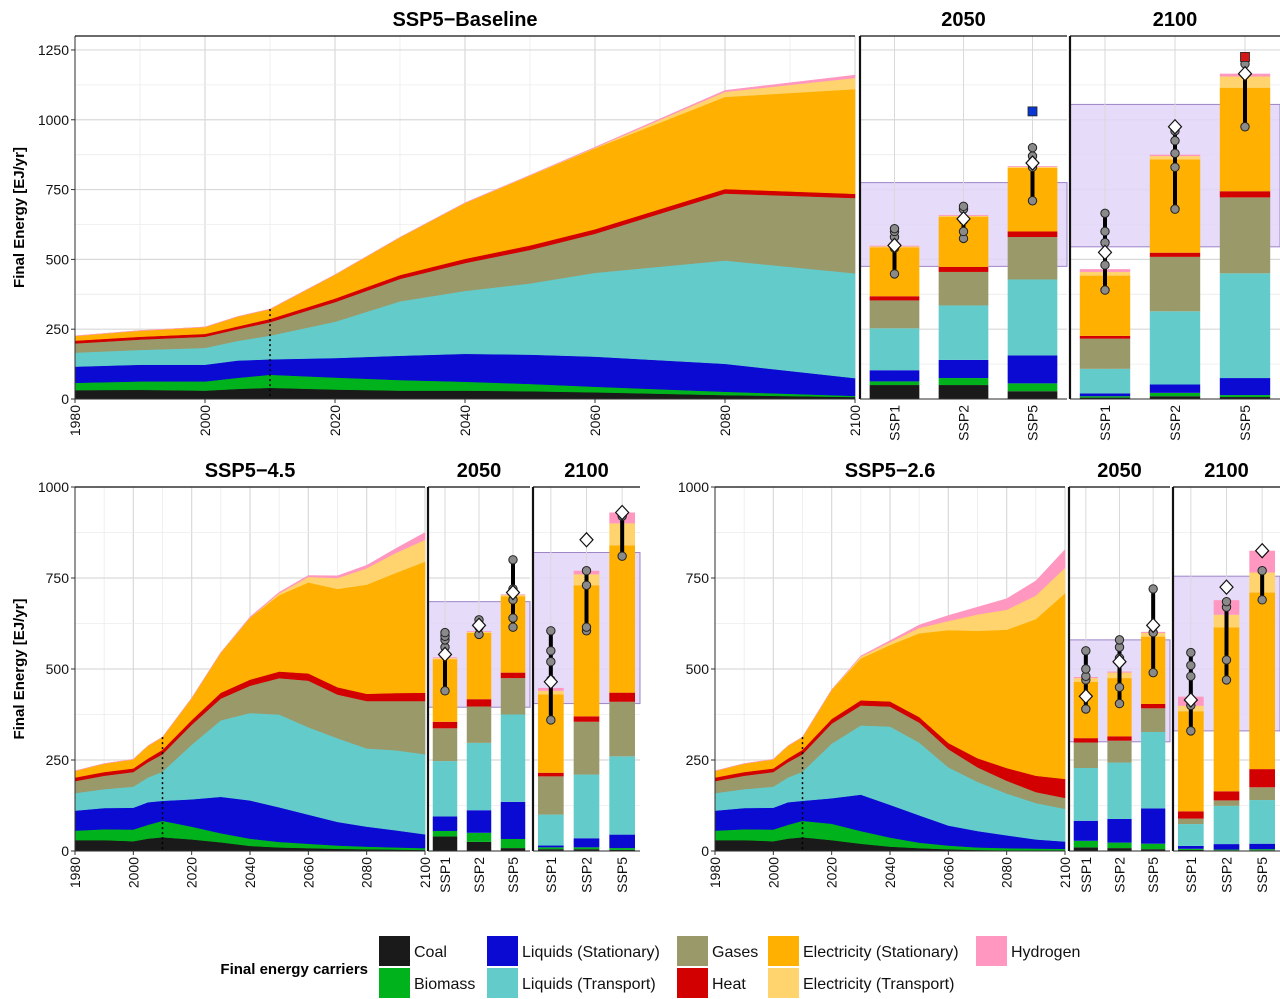 This screenshot has width=1280, height=999. Describe the element at coordinates (250, 471) in the screenshot. I see `panel-title: SSP5−4.5` at that location.